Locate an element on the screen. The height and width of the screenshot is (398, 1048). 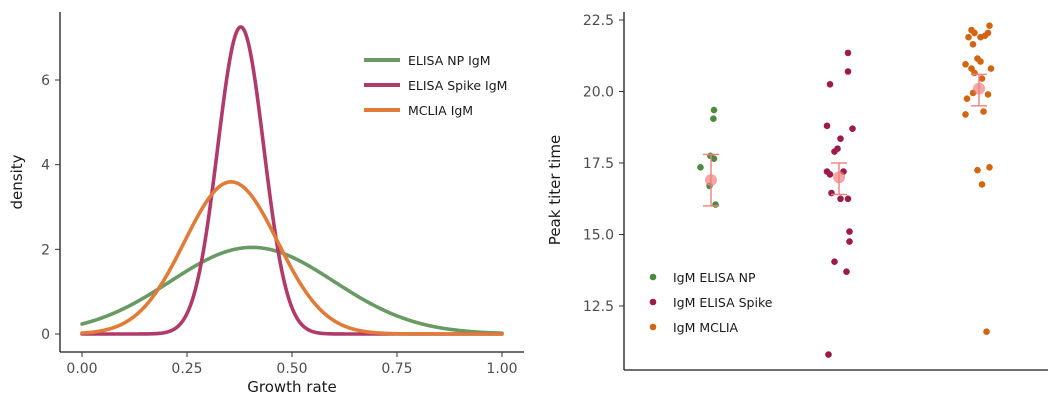
legend-label: MCLIA IgM is located at coordinates (440, 110).